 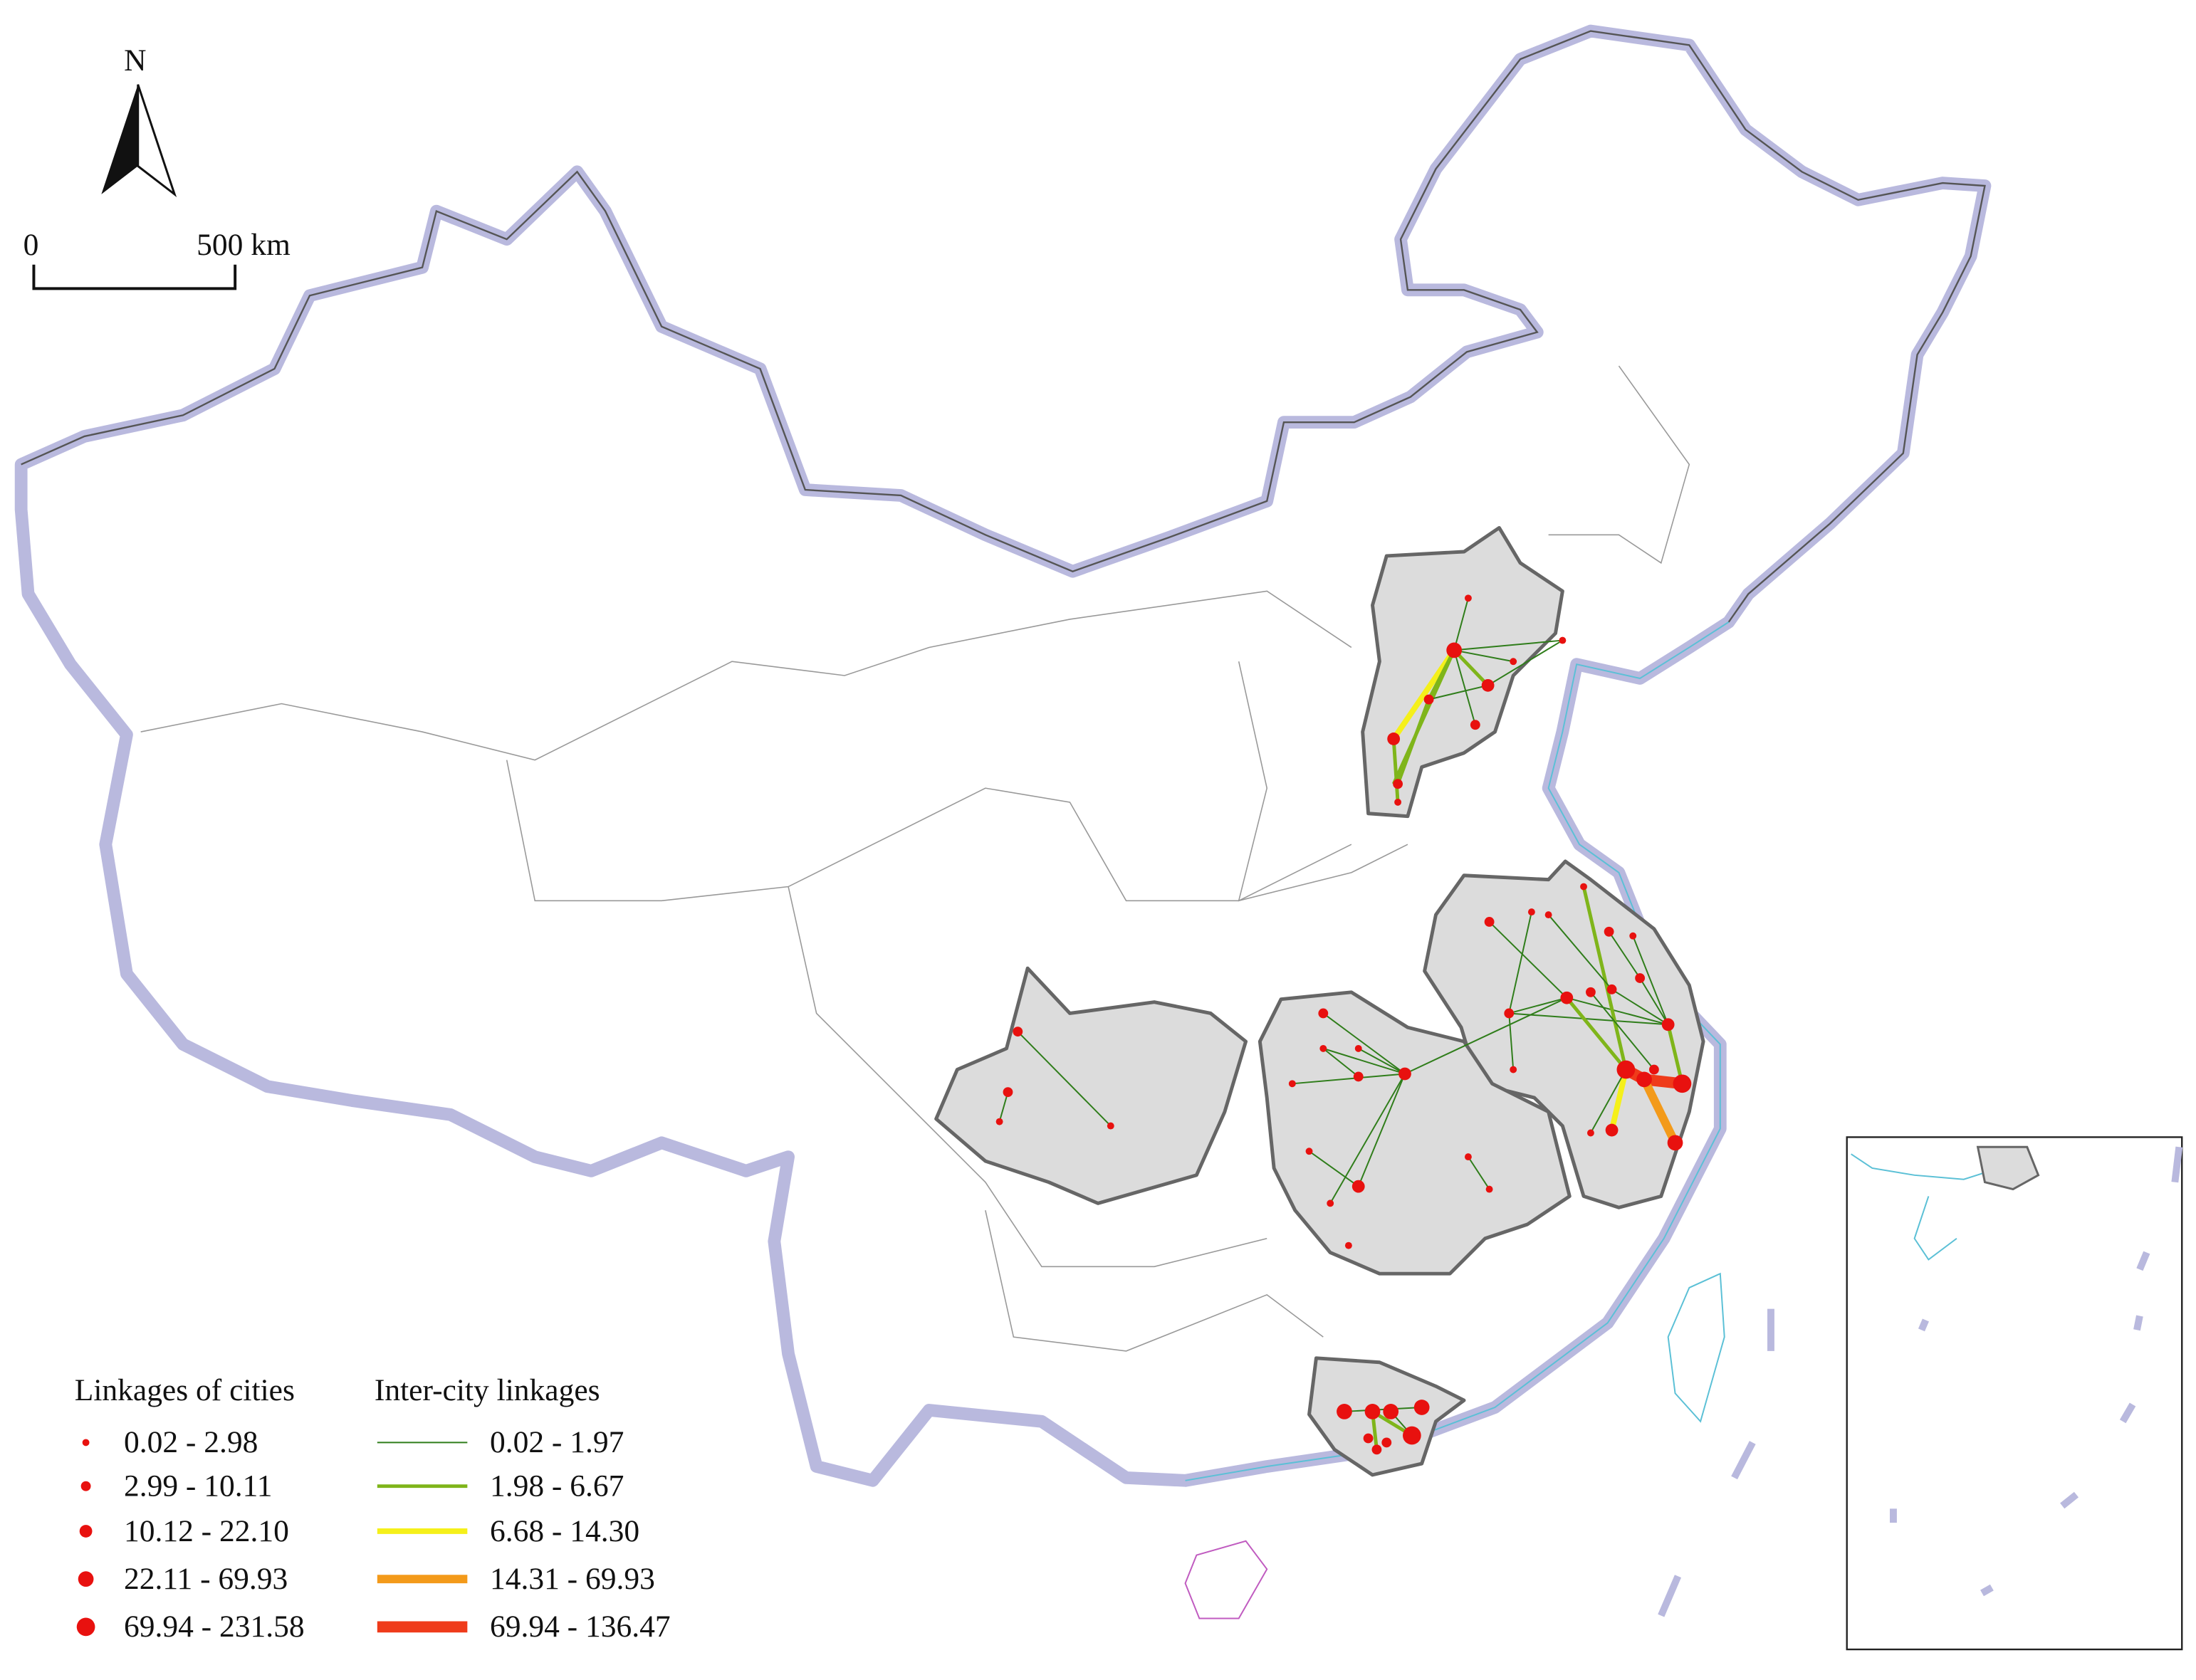 I want to click on inset, so click(x=2015, y=1393).